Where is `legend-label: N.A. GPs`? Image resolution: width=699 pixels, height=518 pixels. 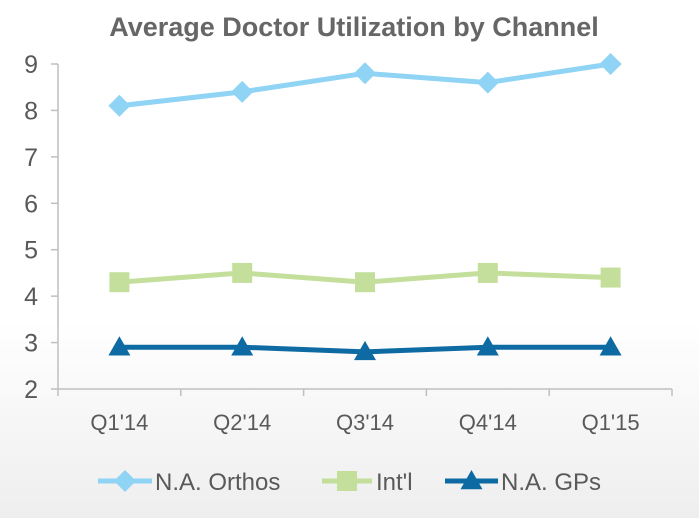
legend-label: N.A. GPs is located at coordinates (551, 482).